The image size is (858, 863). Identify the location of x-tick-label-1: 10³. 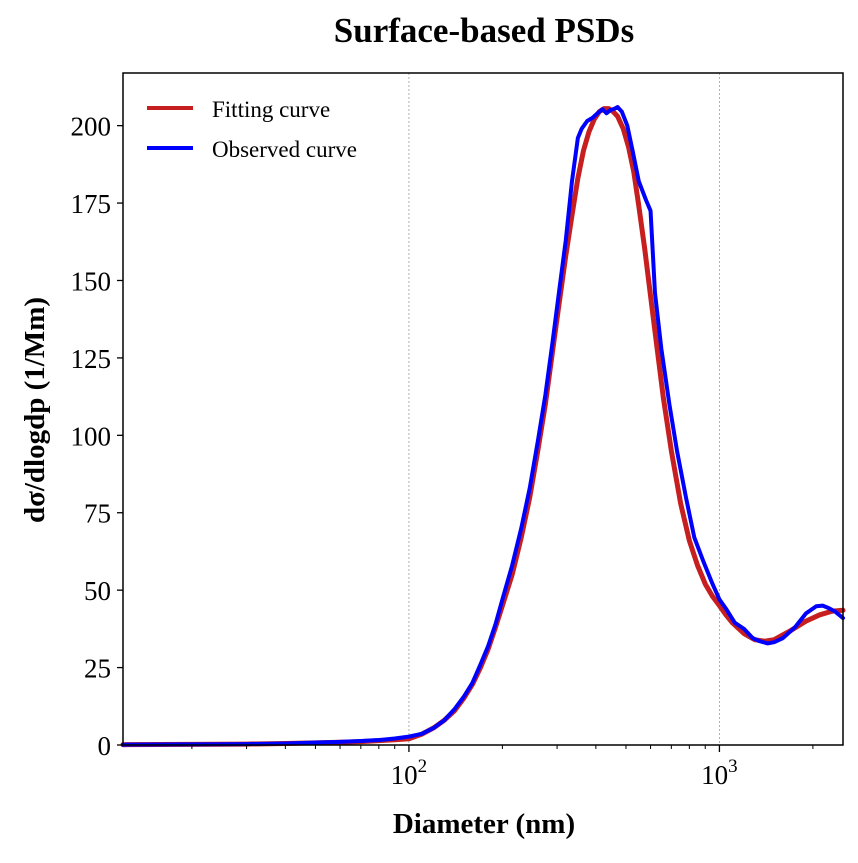
(719, 773).